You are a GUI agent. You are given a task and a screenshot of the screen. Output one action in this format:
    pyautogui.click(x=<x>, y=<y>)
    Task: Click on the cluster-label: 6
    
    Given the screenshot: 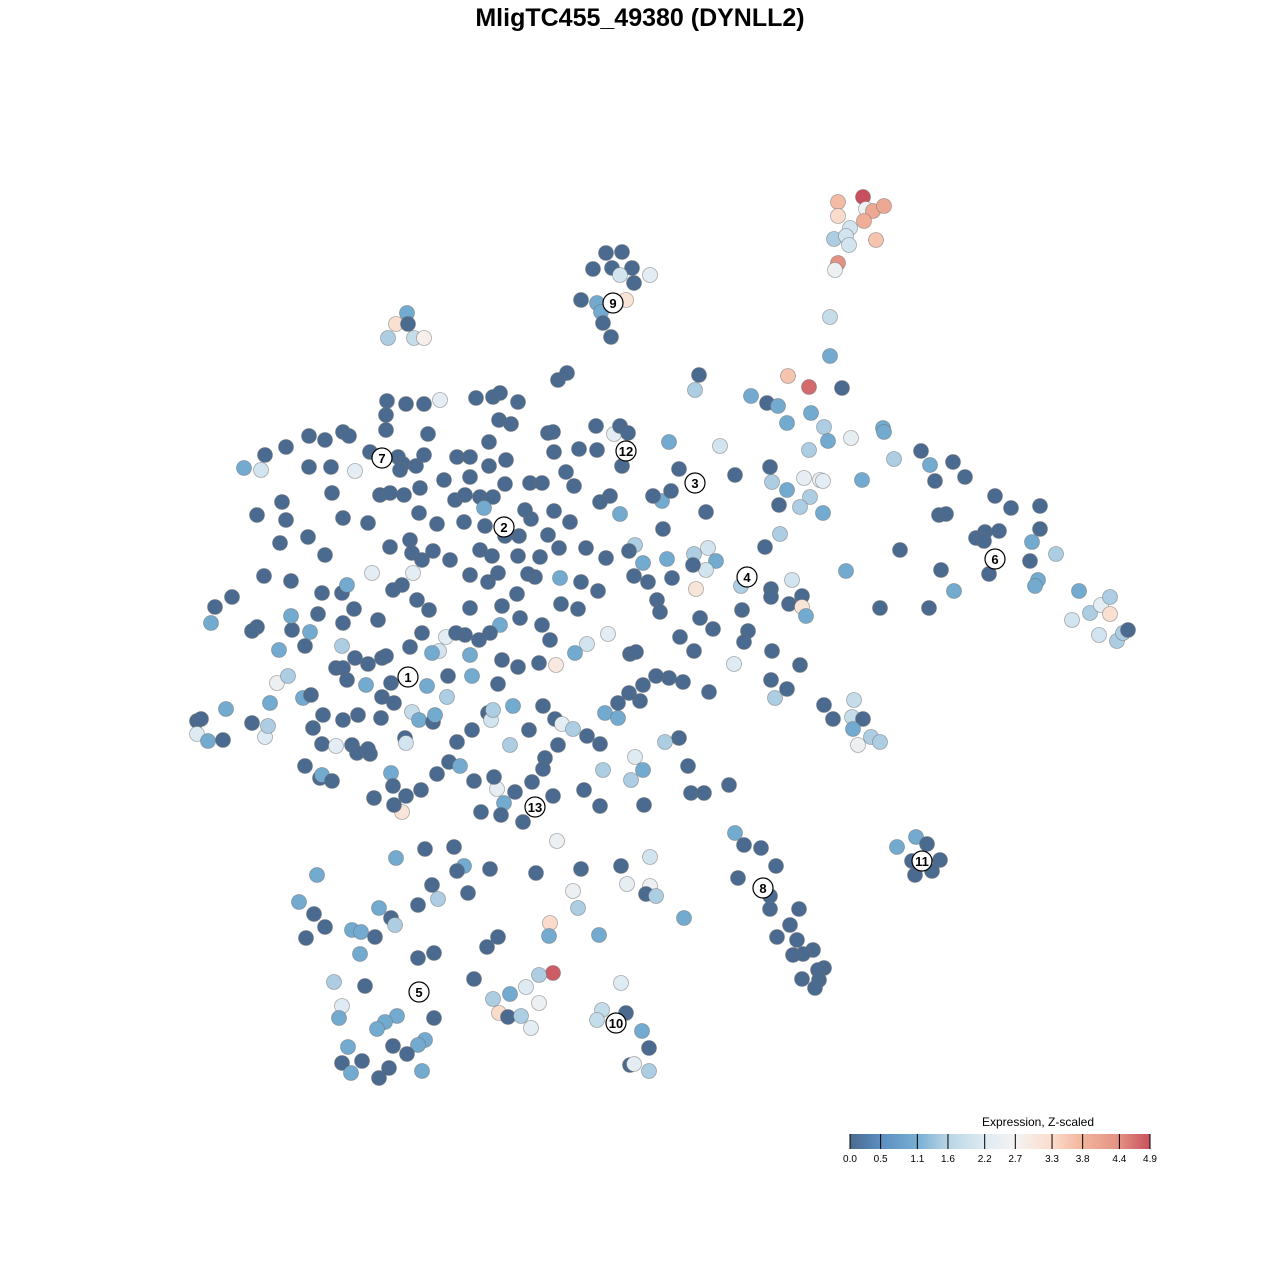 What is the action you would take?
    pyautogui.click(x=995, y=559)
    